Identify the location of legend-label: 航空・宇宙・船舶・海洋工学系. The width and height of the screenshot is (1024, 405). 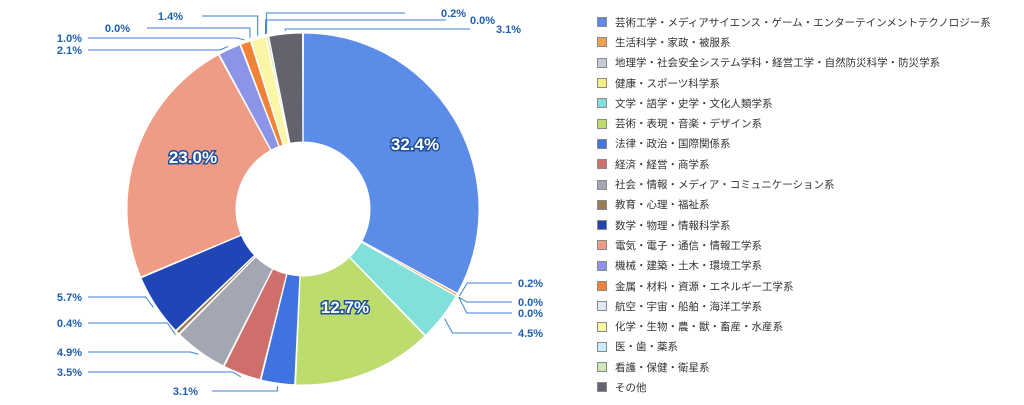
(688, 306).